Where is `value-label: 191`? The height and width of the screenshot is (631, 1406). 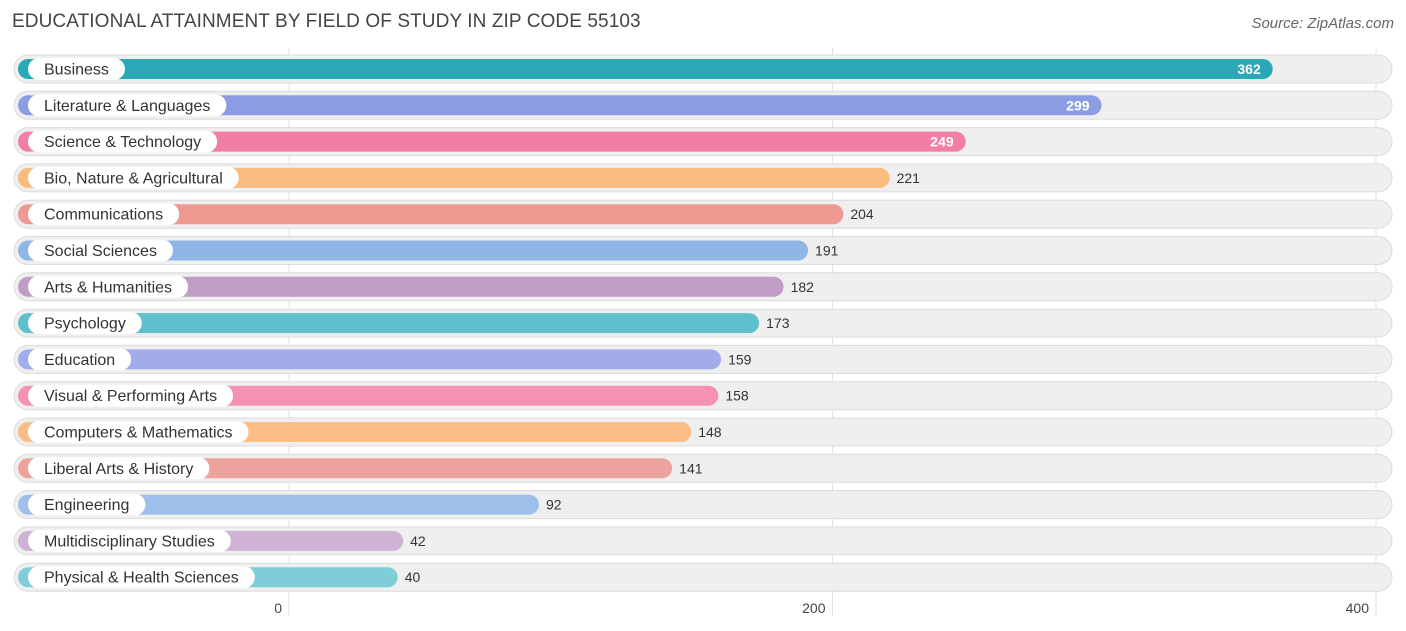 value-label: 191 is located at coordinates (827, 251).